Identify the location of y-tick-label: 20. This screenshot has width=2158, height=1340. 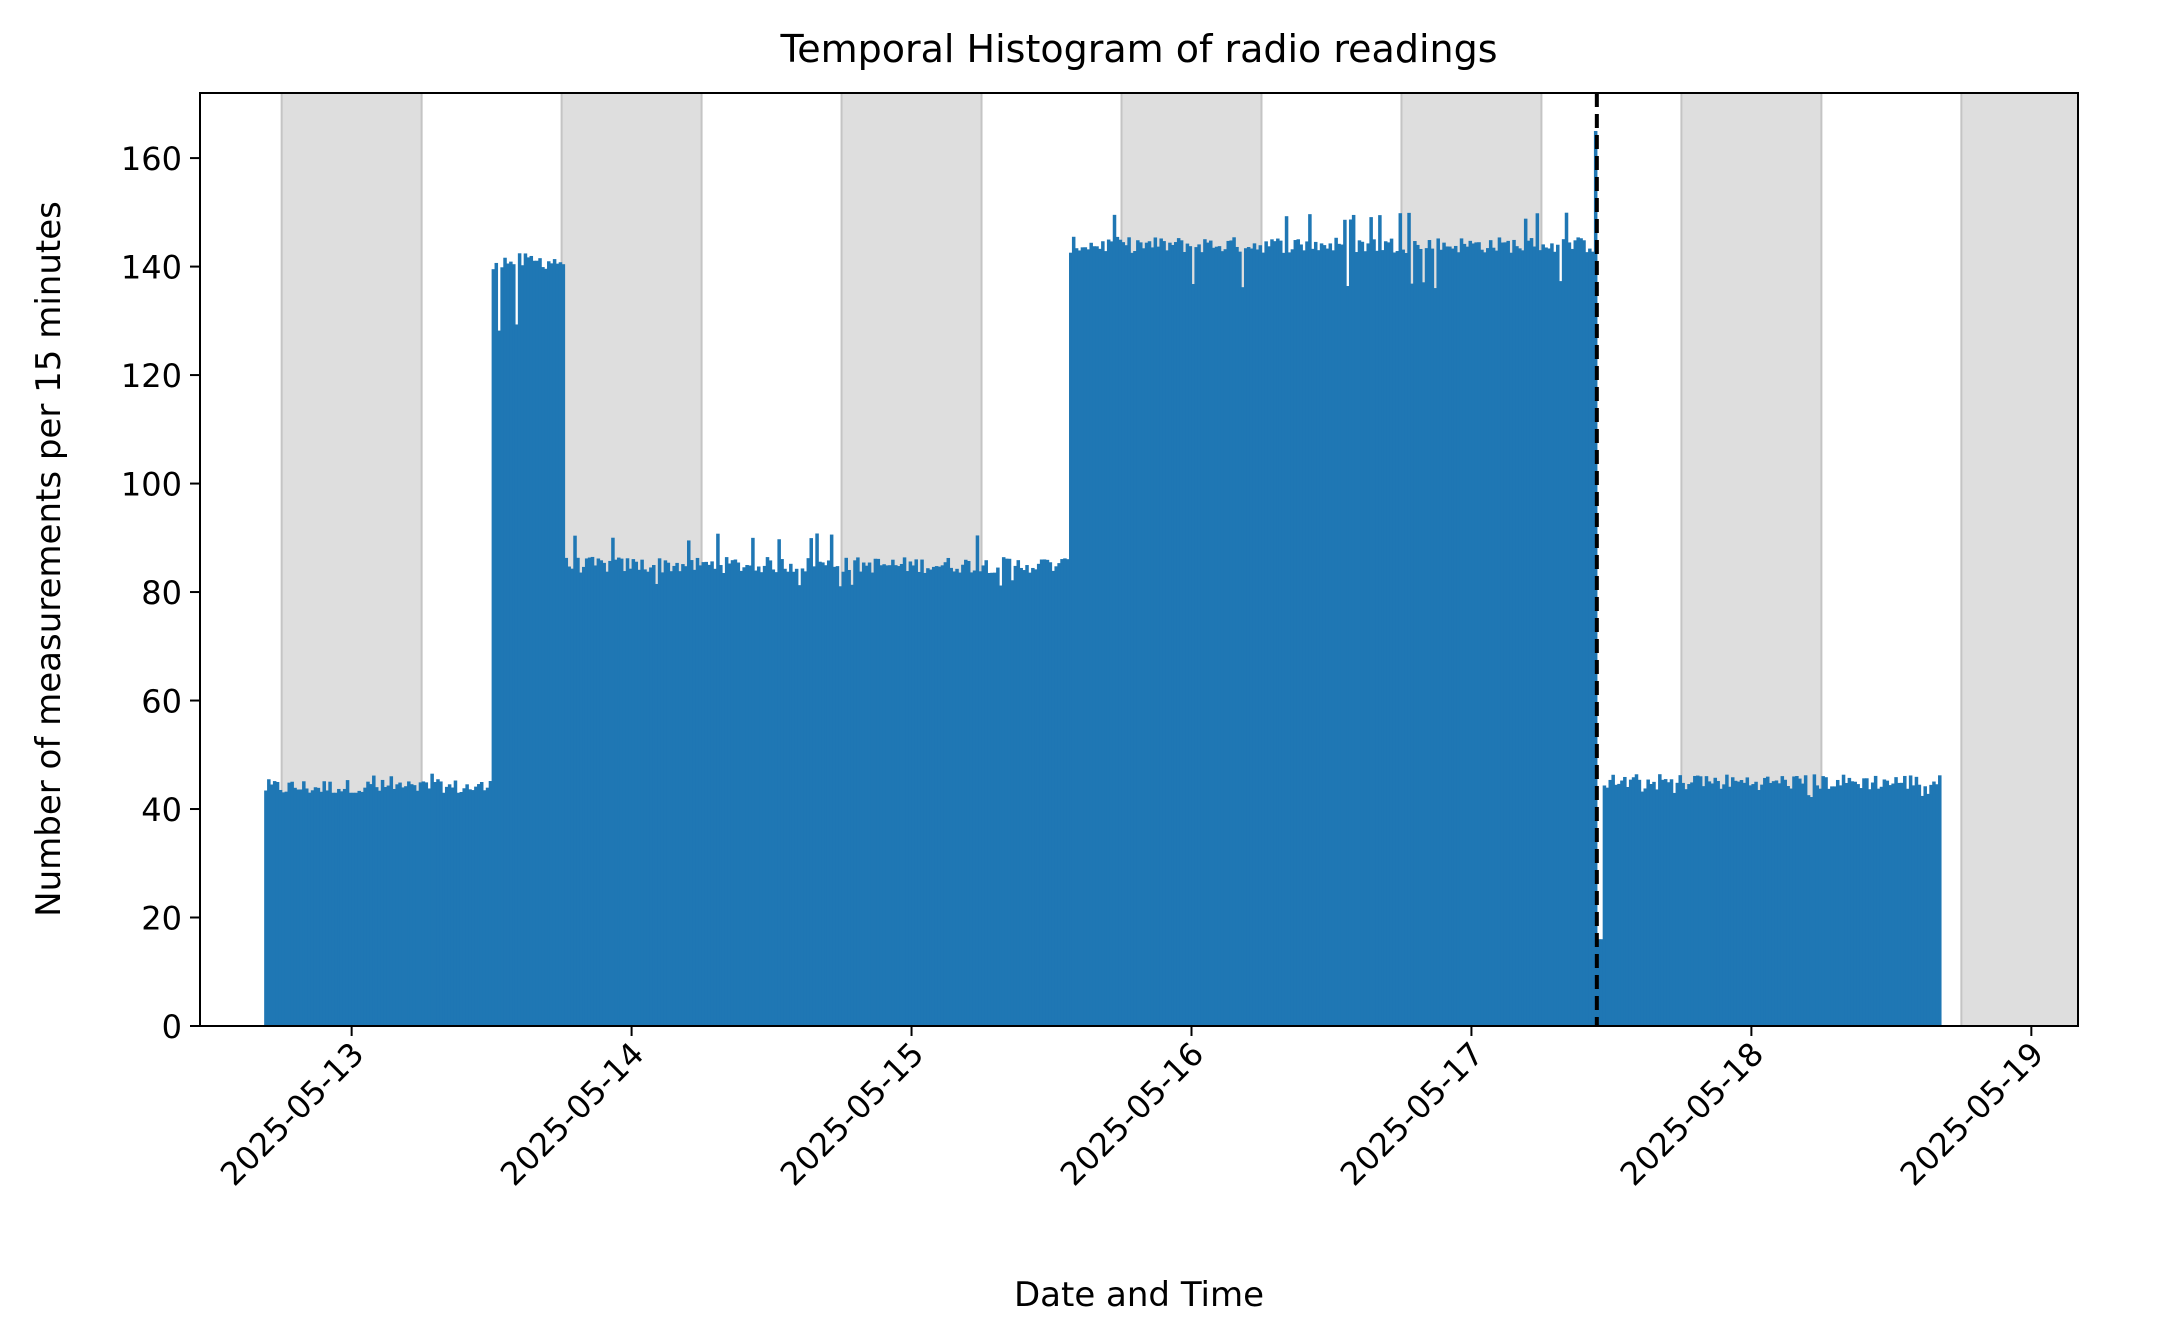
(161, 919).